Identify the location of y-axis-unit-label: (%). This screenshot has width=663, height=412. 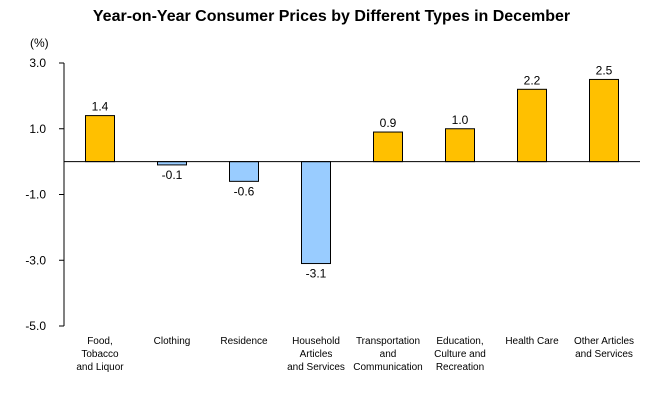
(39, 43).